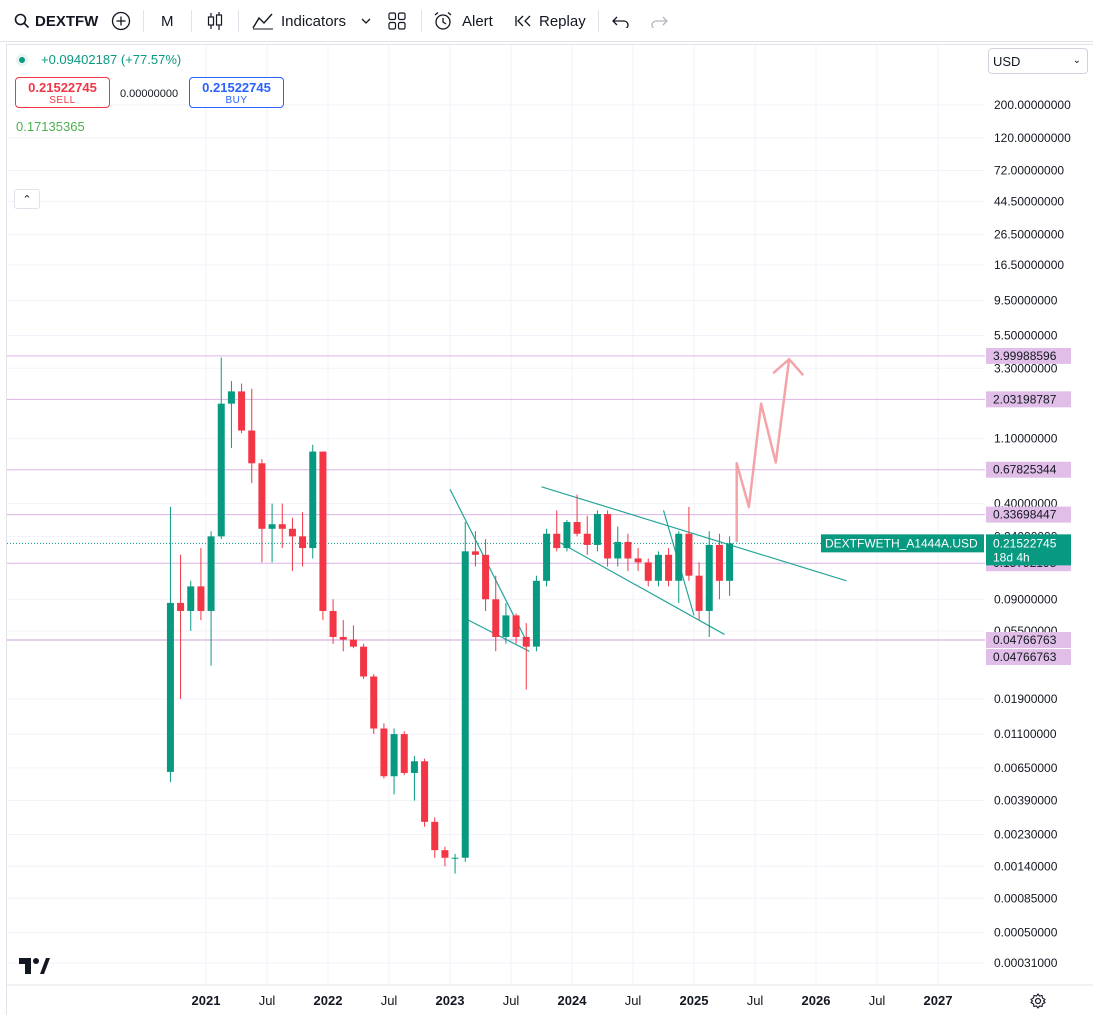 This screenshot has width=1093, height=1019. I want to click on undo-button, so click(621, 21).